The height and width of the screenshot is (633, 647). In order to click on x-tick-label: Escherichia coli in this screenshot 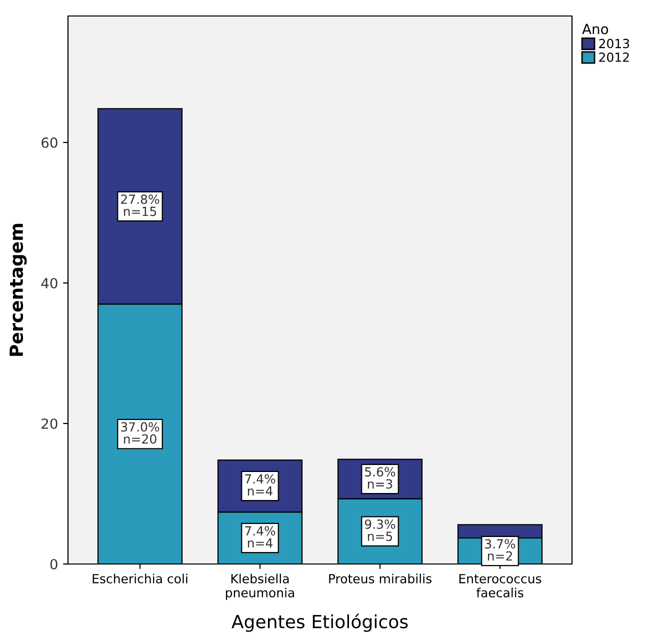, I will do `click(140, 579)`.